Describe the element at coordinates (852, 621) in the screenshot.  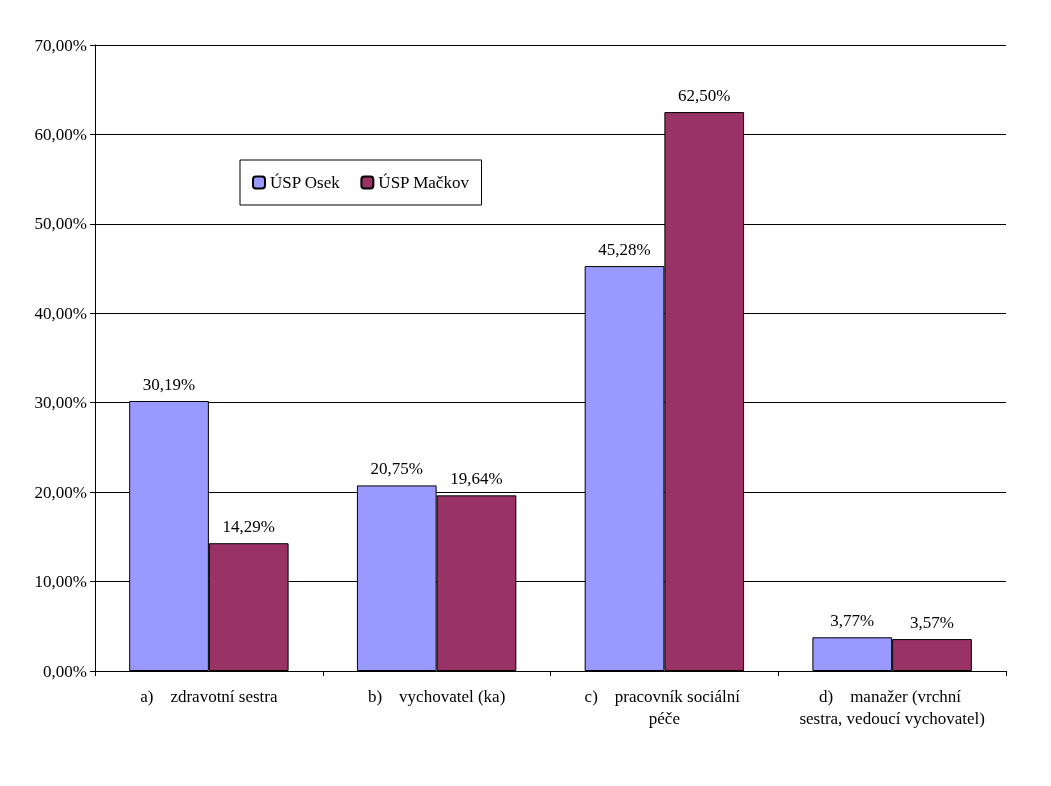
I see `data-label: 3,77%` at that location.